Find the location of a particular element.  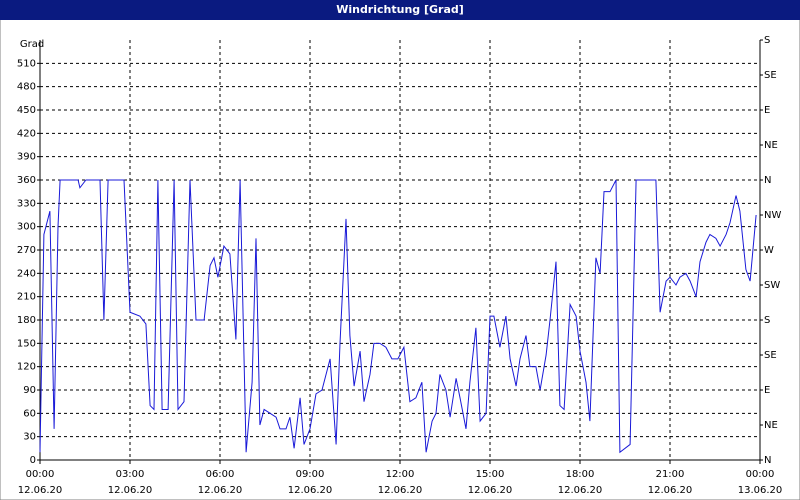

y-tick-label: 240 is located at coordinates (26, 273).